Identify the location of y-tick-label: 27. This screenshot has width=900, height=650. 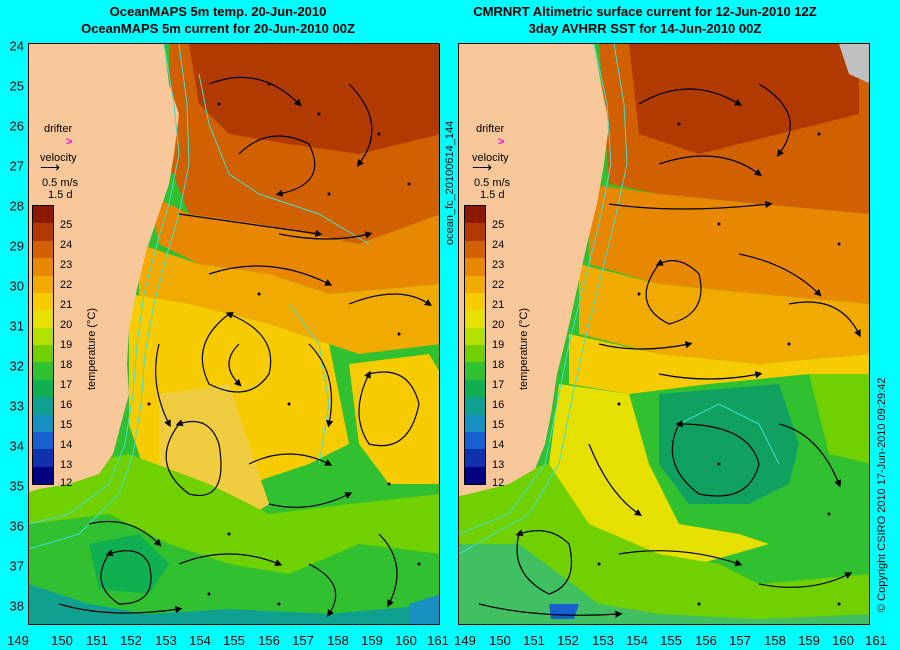
(16, 166).